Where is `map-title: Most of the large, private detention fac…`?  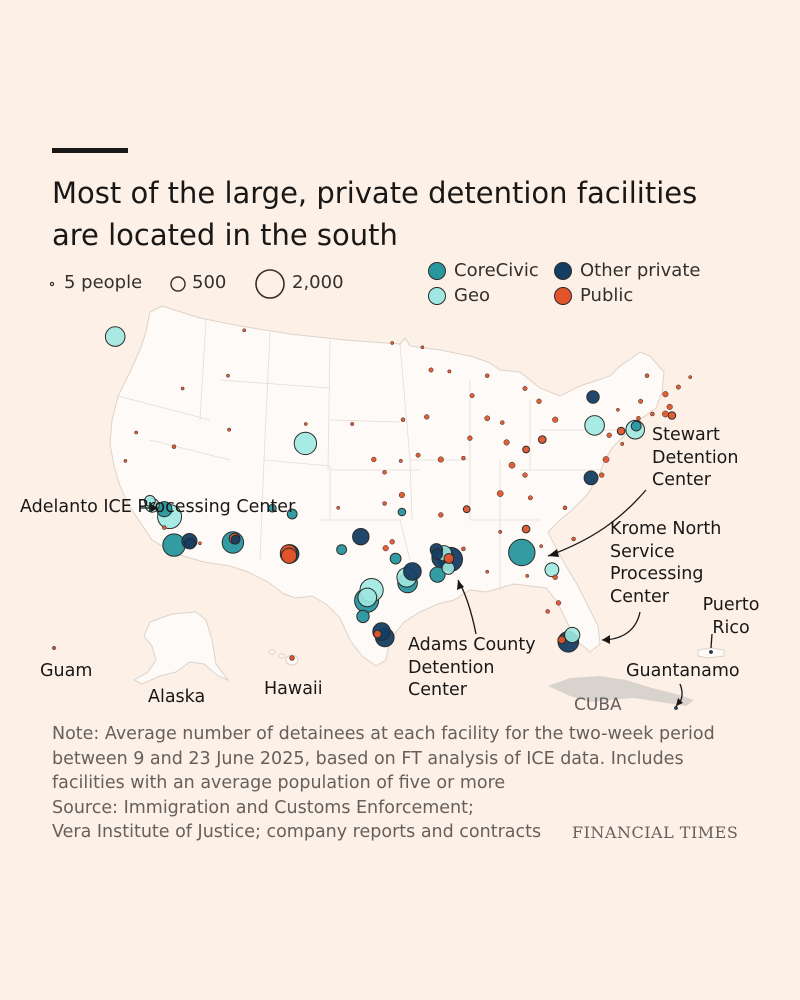
map-title: Most of the large, private detention fac… is located at coordinates (375, 214).